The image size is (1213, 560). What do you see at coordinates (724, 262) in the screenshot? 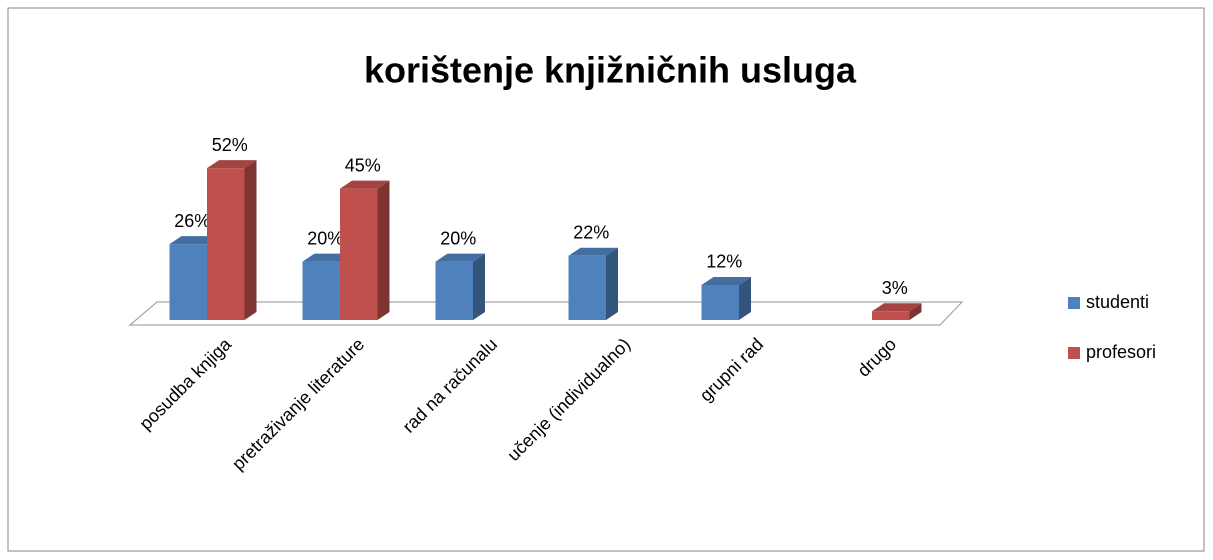
I see `data-label: 12%` at bounding box center [724, 262].